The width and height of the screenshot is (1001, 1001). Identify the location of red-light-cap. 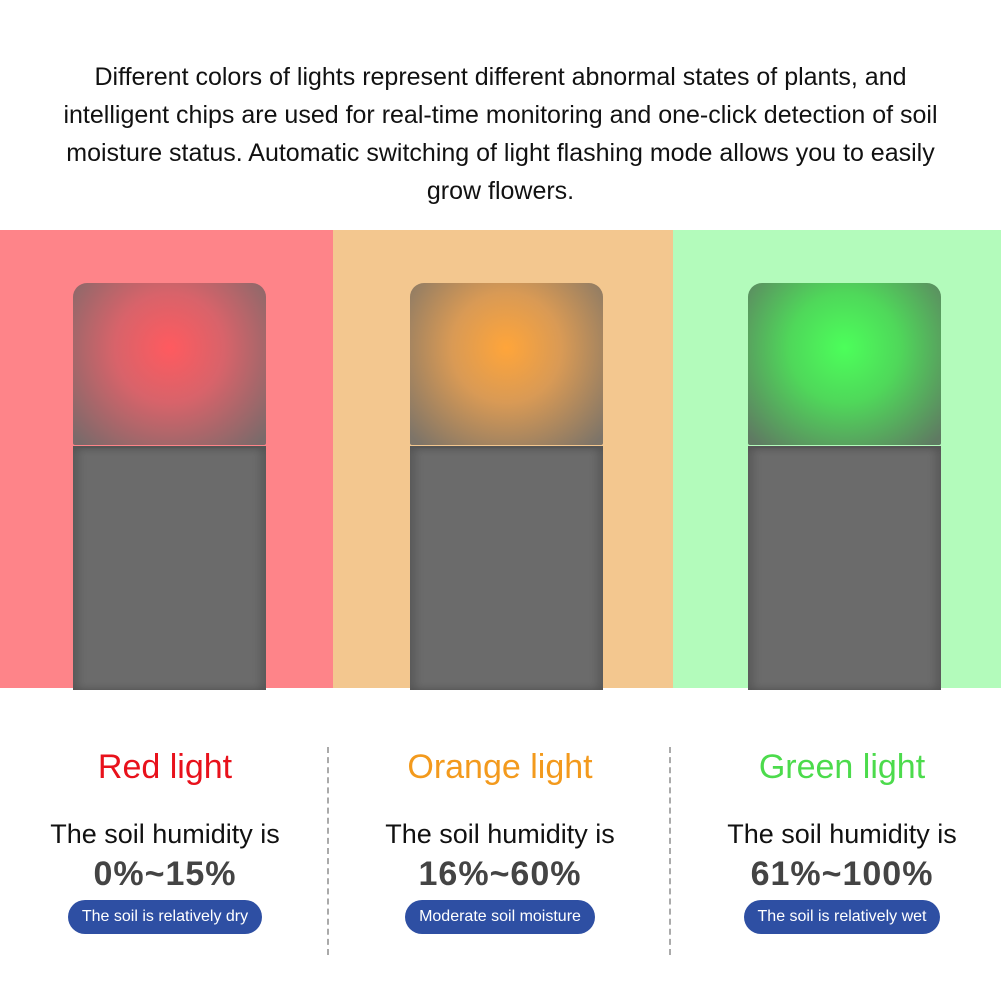
(169, 364).